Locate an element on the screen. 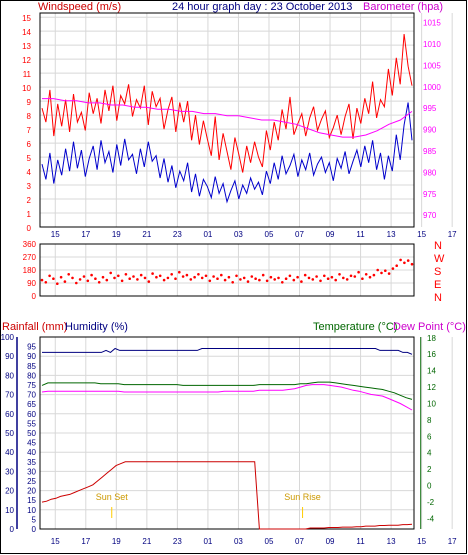 The height and width of the screenshot is (555, 468). dewpoint-line is located at coordinates (227, 397).